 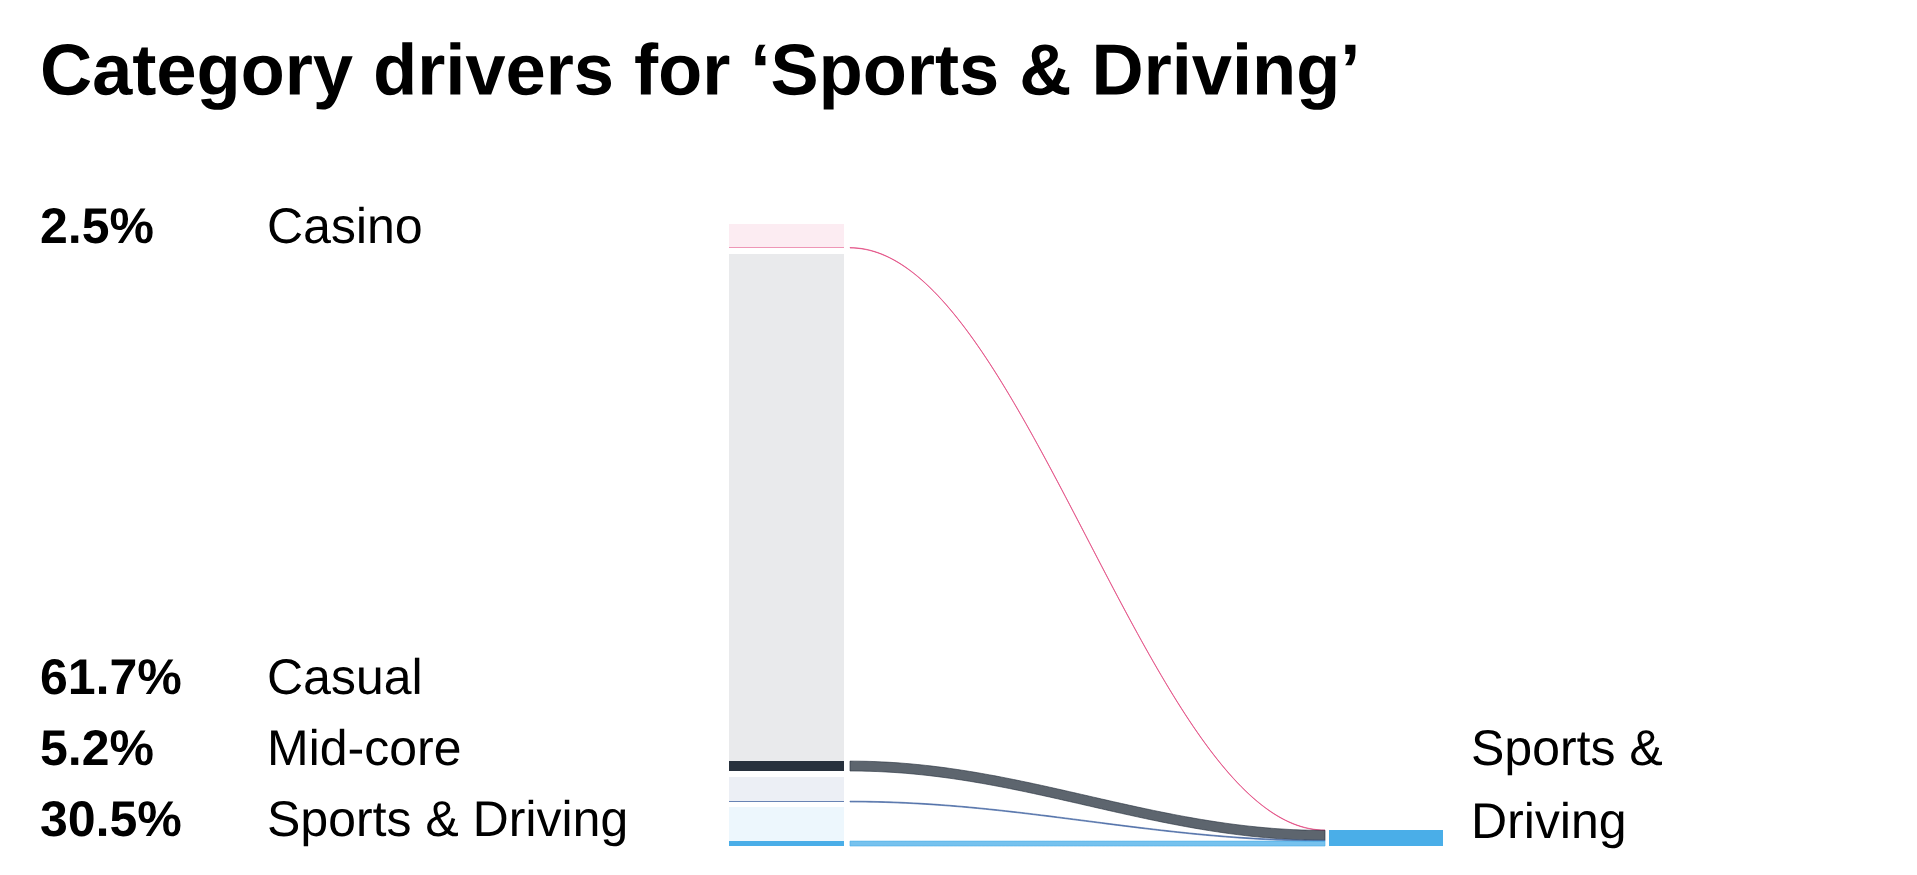 What do you see at coordinates (447, 823) in the screenshot?
I see `category-label: Sports & Driving` at bounding box center [447, 823].